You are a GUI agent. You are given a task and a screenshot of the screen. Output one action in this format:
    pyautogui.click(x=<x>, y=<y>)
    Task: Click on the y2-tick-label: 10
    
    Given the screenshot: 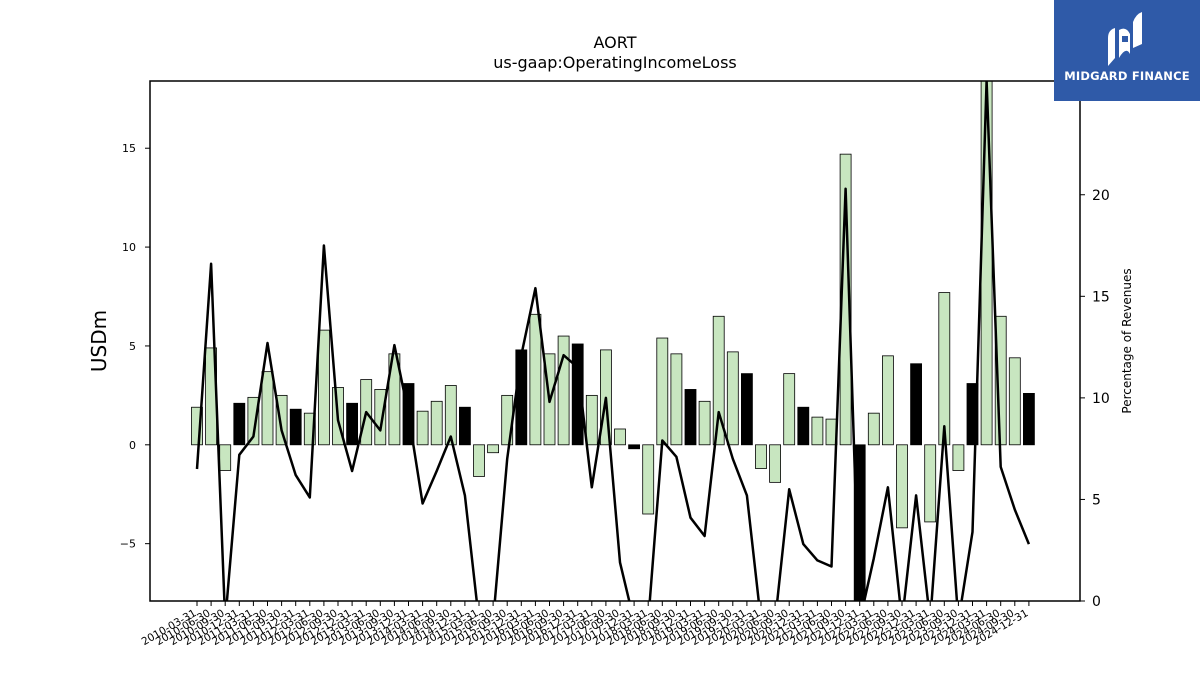 What is the action you would take?
    pyautogui.click(x=1101, y=399)
    